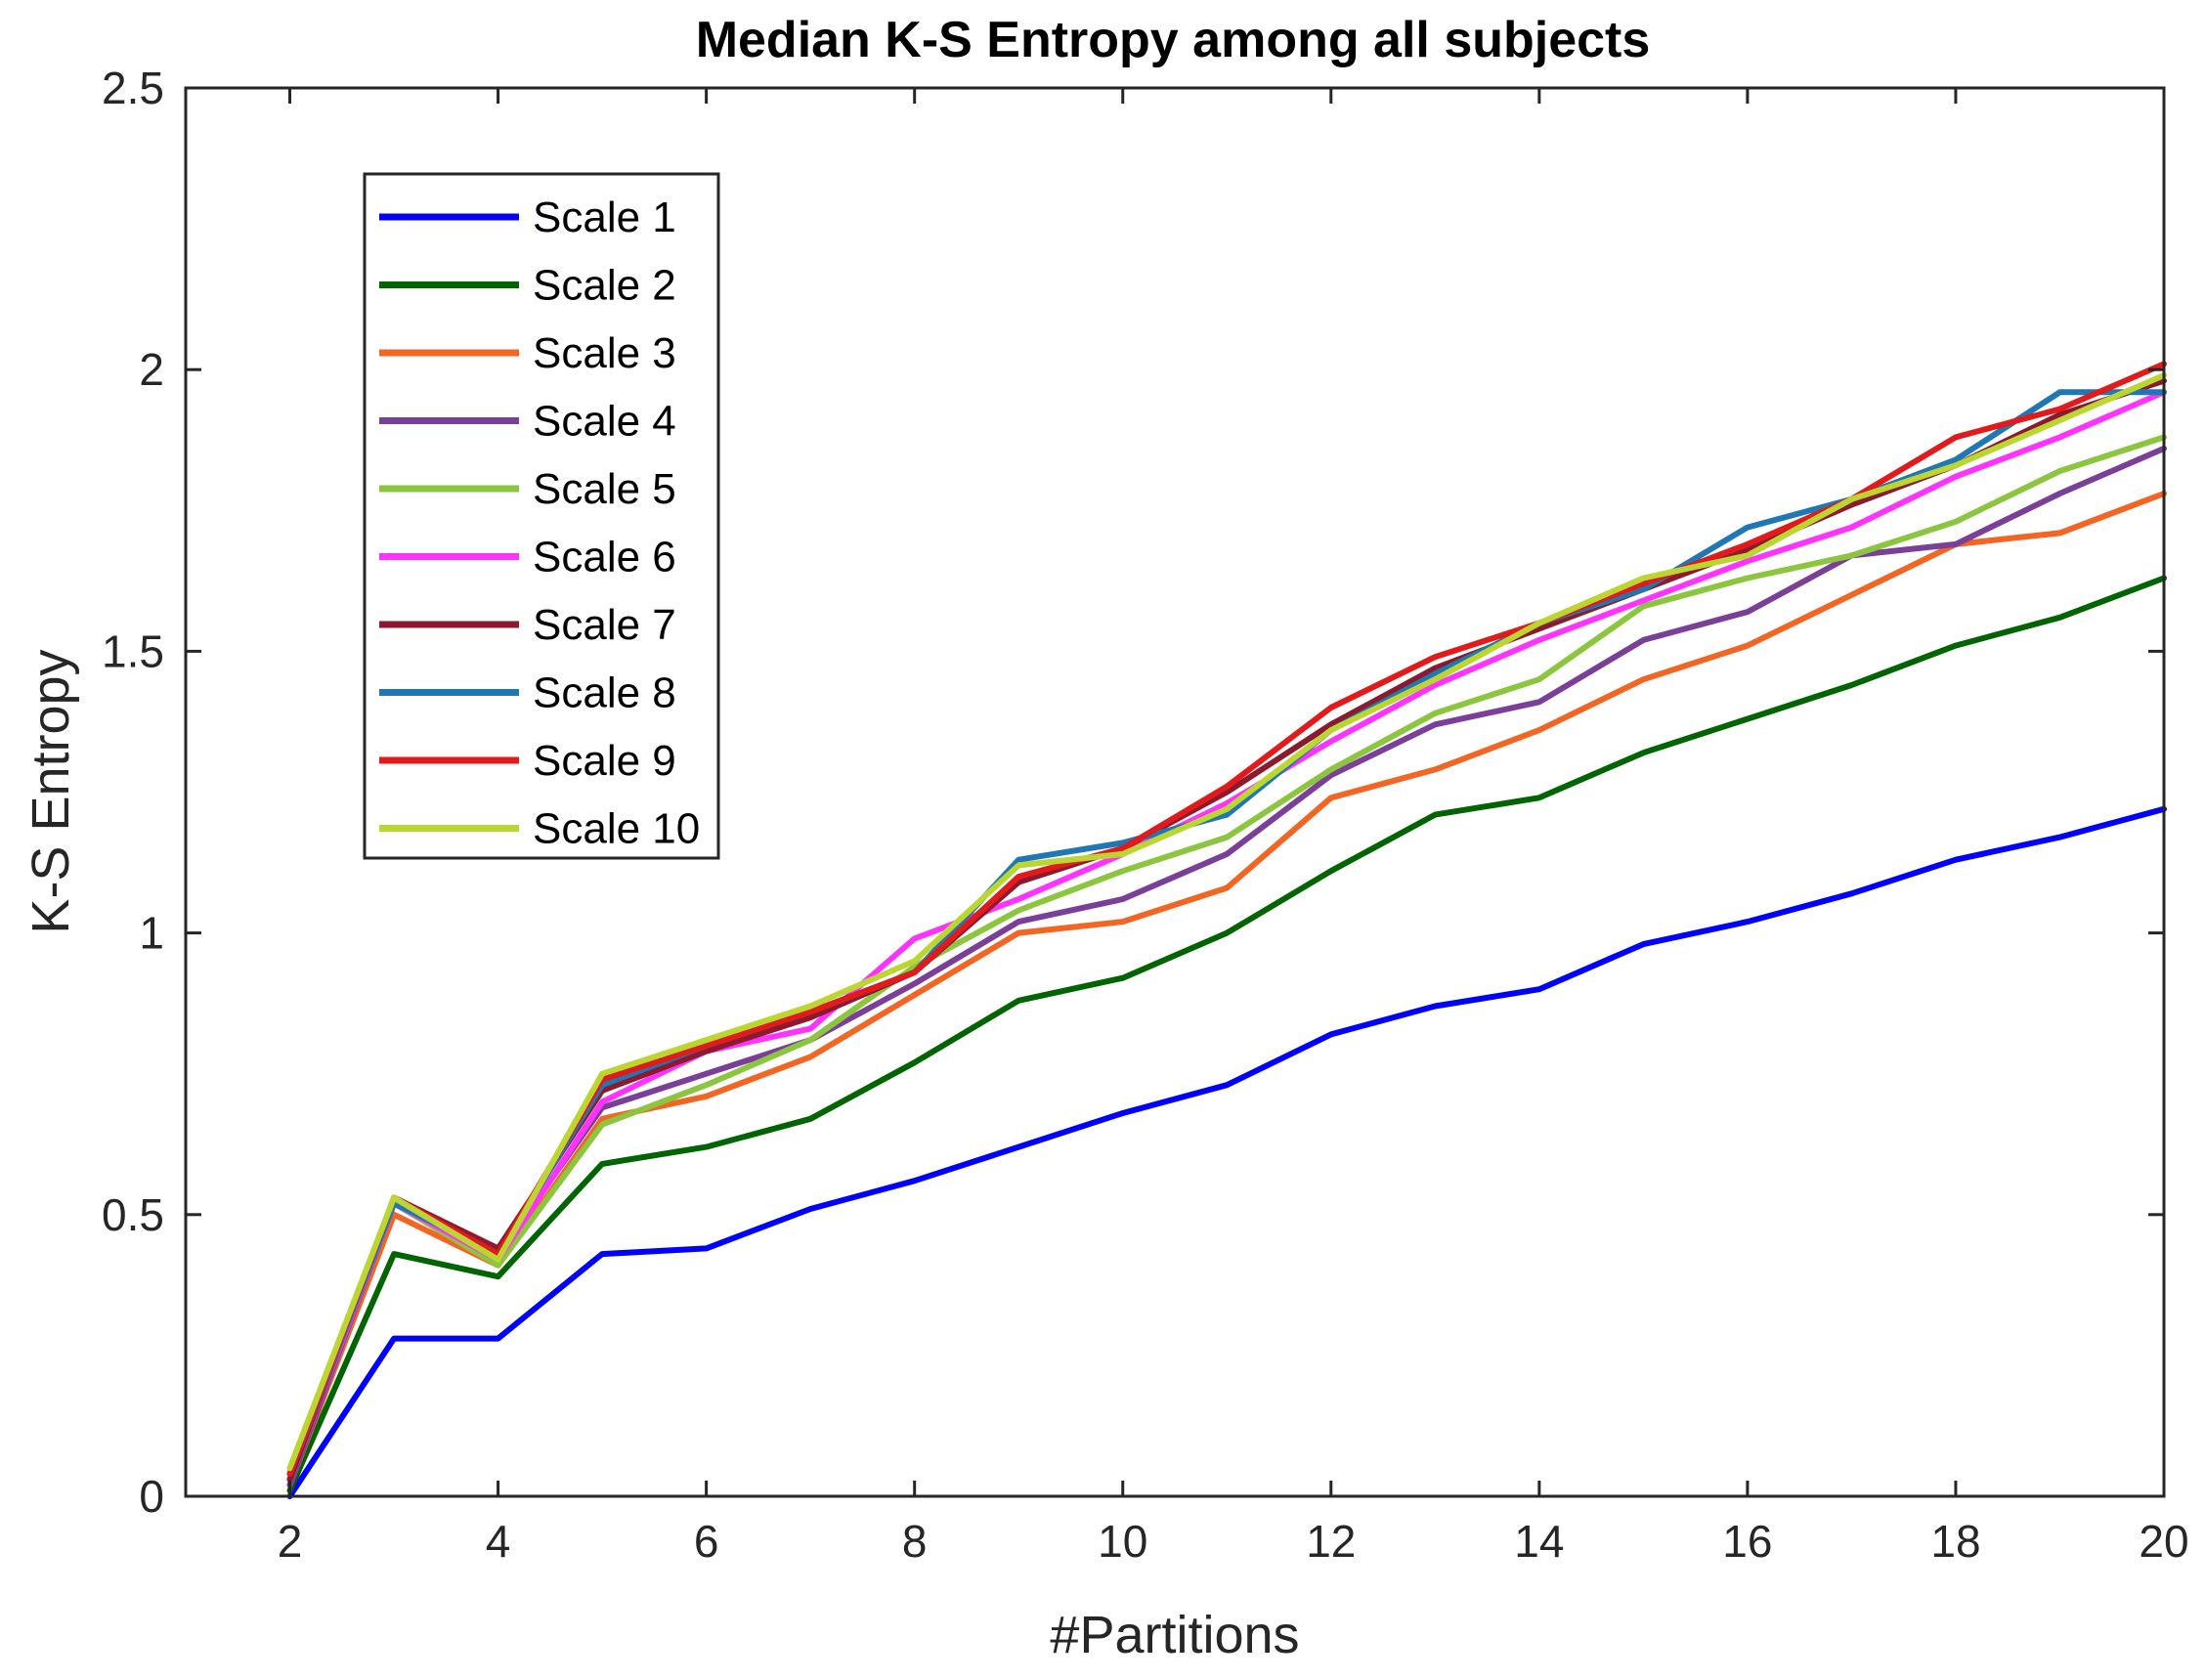 This screenshot has height=1680, width=2205. Describe the element at coordinates (616, 829) in the screenshot. I see `legend-label-scale-10: Scale 10` at that location.